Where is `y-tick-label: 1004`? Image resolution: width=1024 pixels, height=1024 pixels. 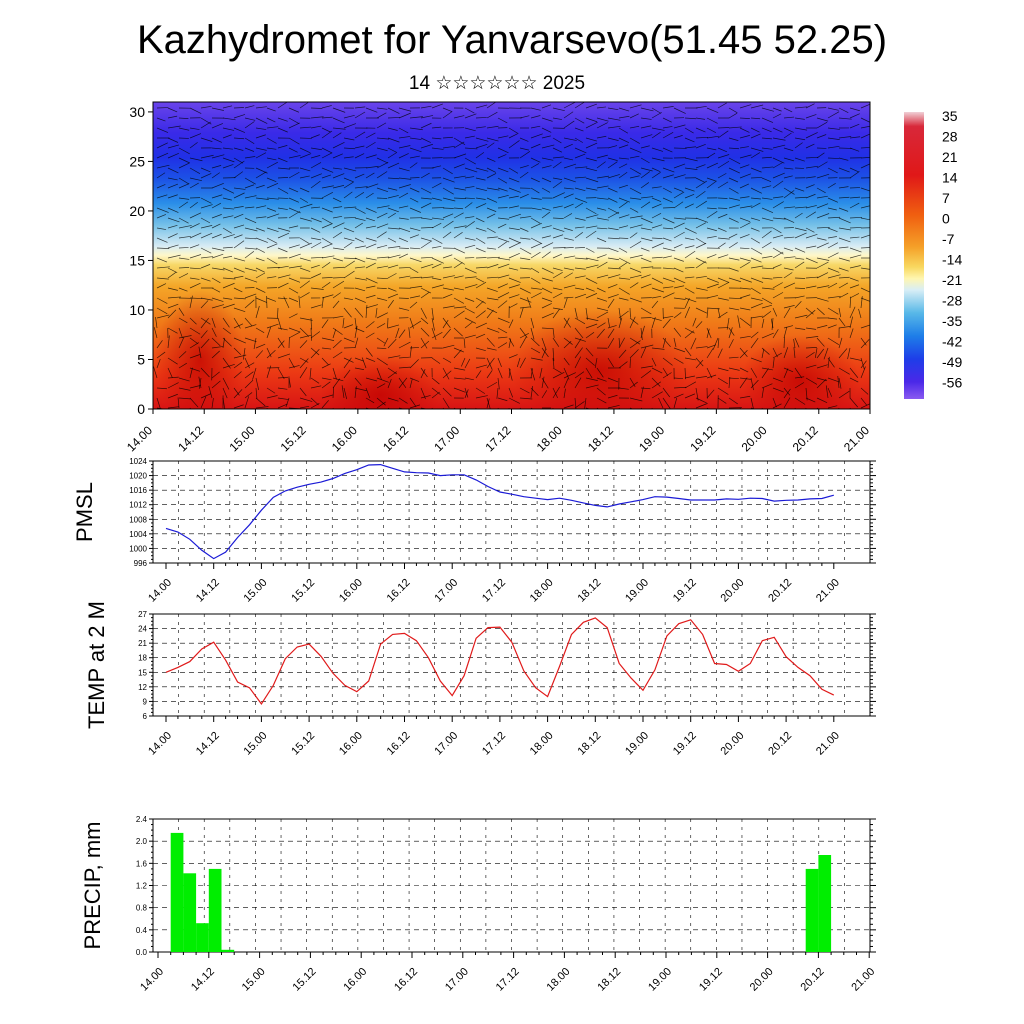 y-tick-label: 1004 is located at coordinates (138, 534).